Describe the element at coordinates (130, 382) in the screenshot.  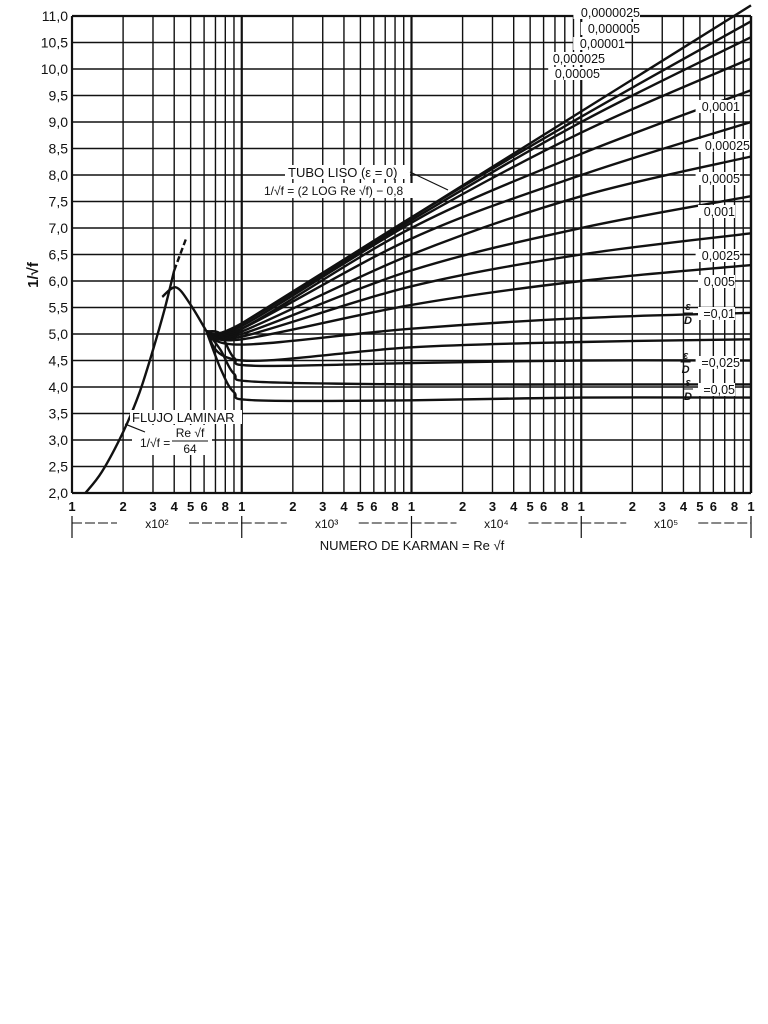
I see `curve-laminar` at that location.